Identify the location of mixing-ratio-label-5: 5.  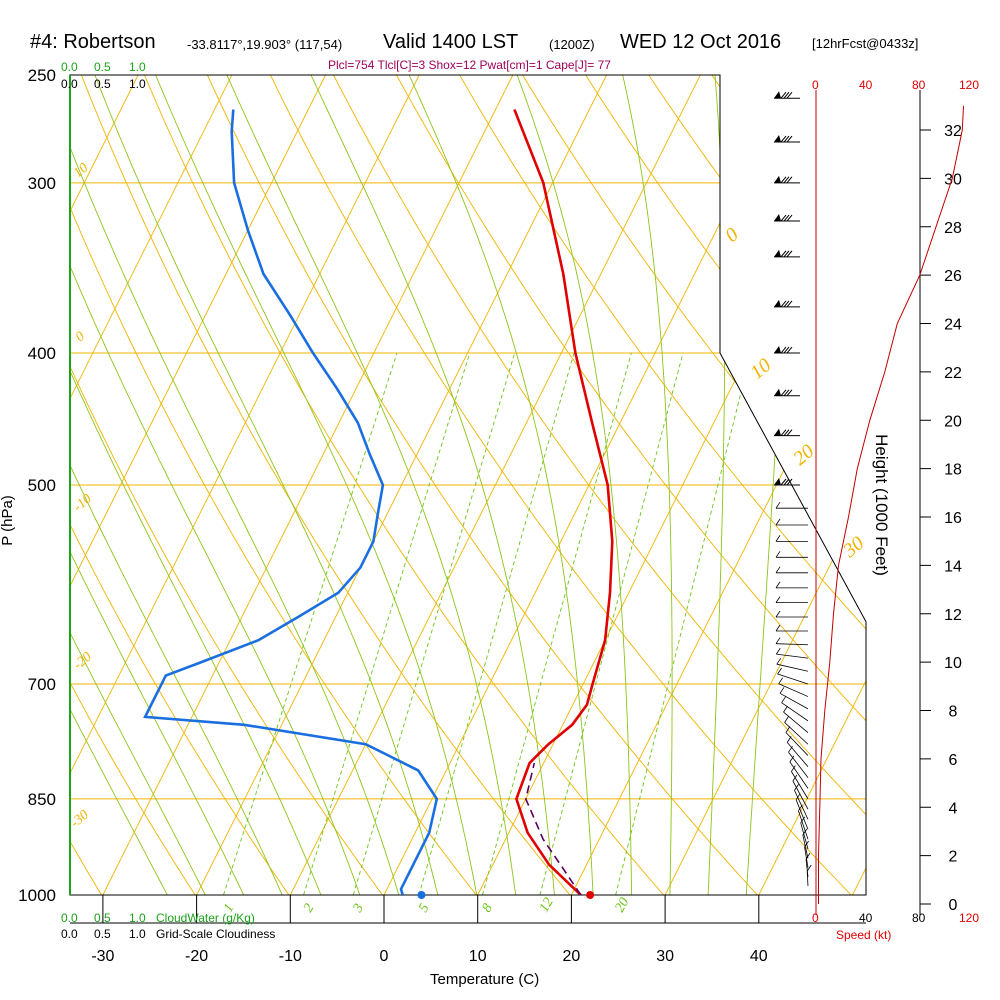
(424, 908).